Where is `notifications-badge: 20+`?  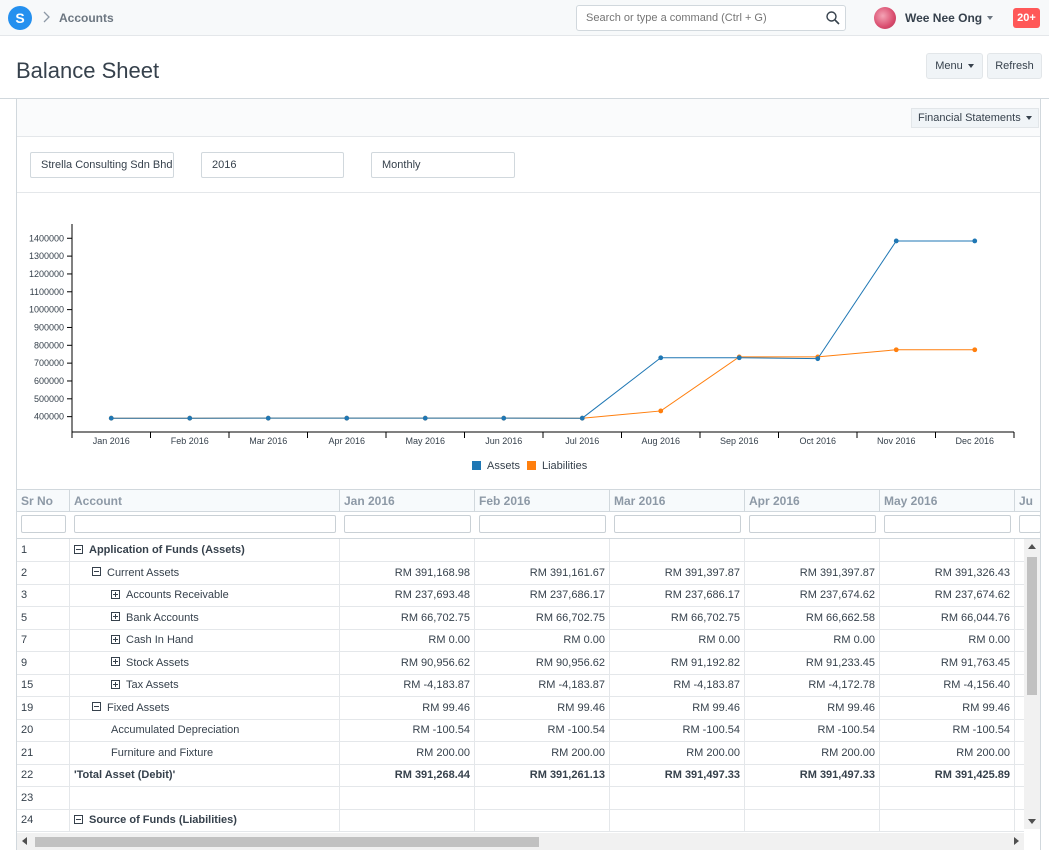 notifications-badge: 20+ is located at coordinates (1026, 18).